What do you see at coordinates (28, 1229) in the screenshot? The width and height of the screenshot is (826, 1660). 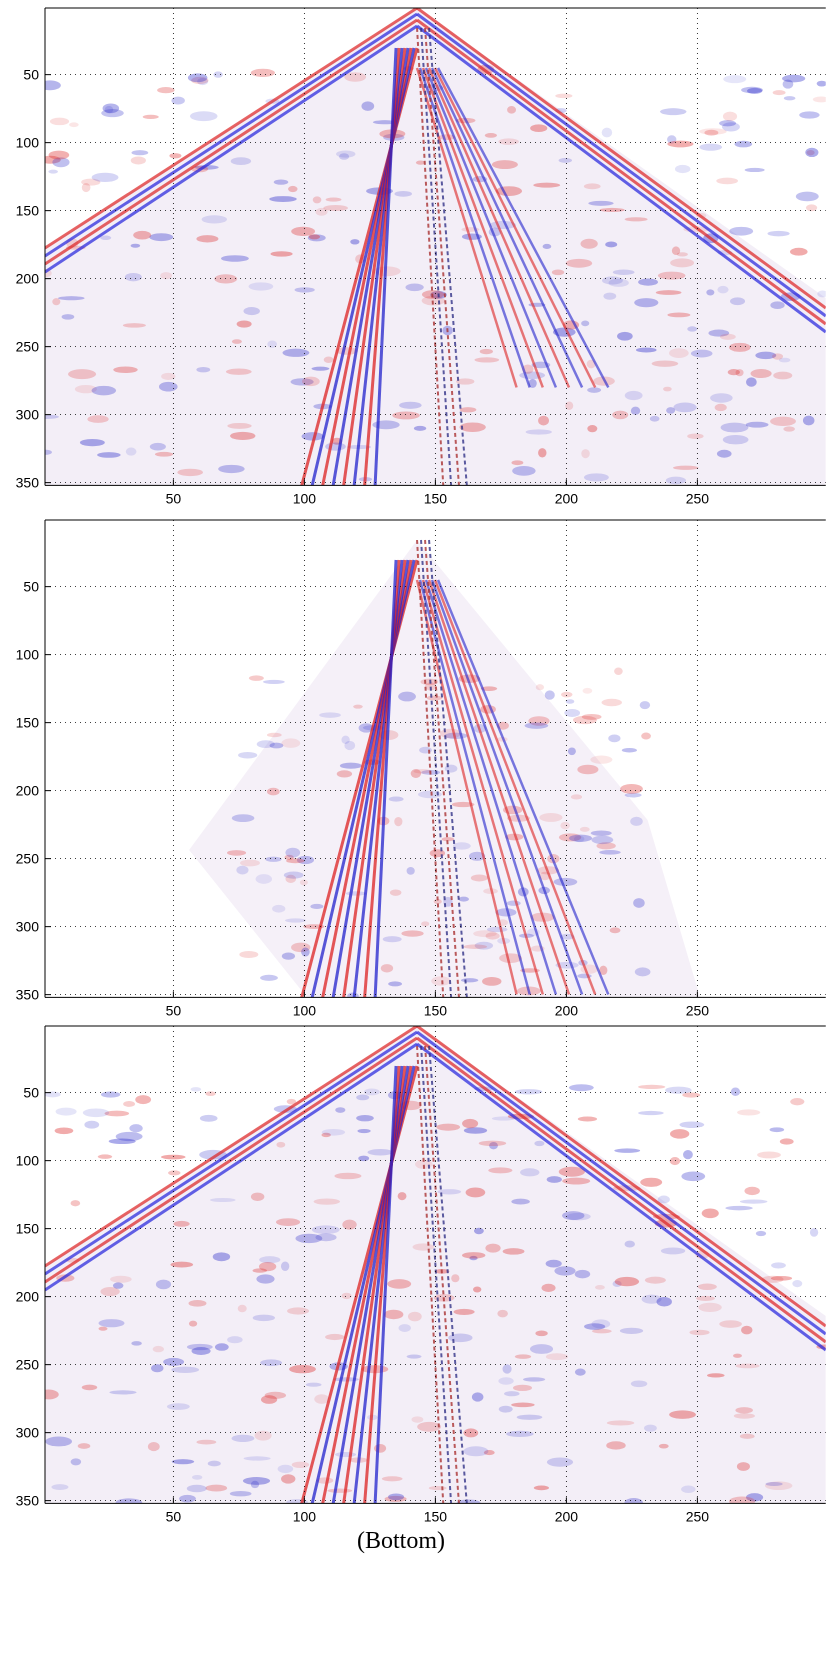 I see `y-tick-label: 150` at bounding box center [28, 1229].